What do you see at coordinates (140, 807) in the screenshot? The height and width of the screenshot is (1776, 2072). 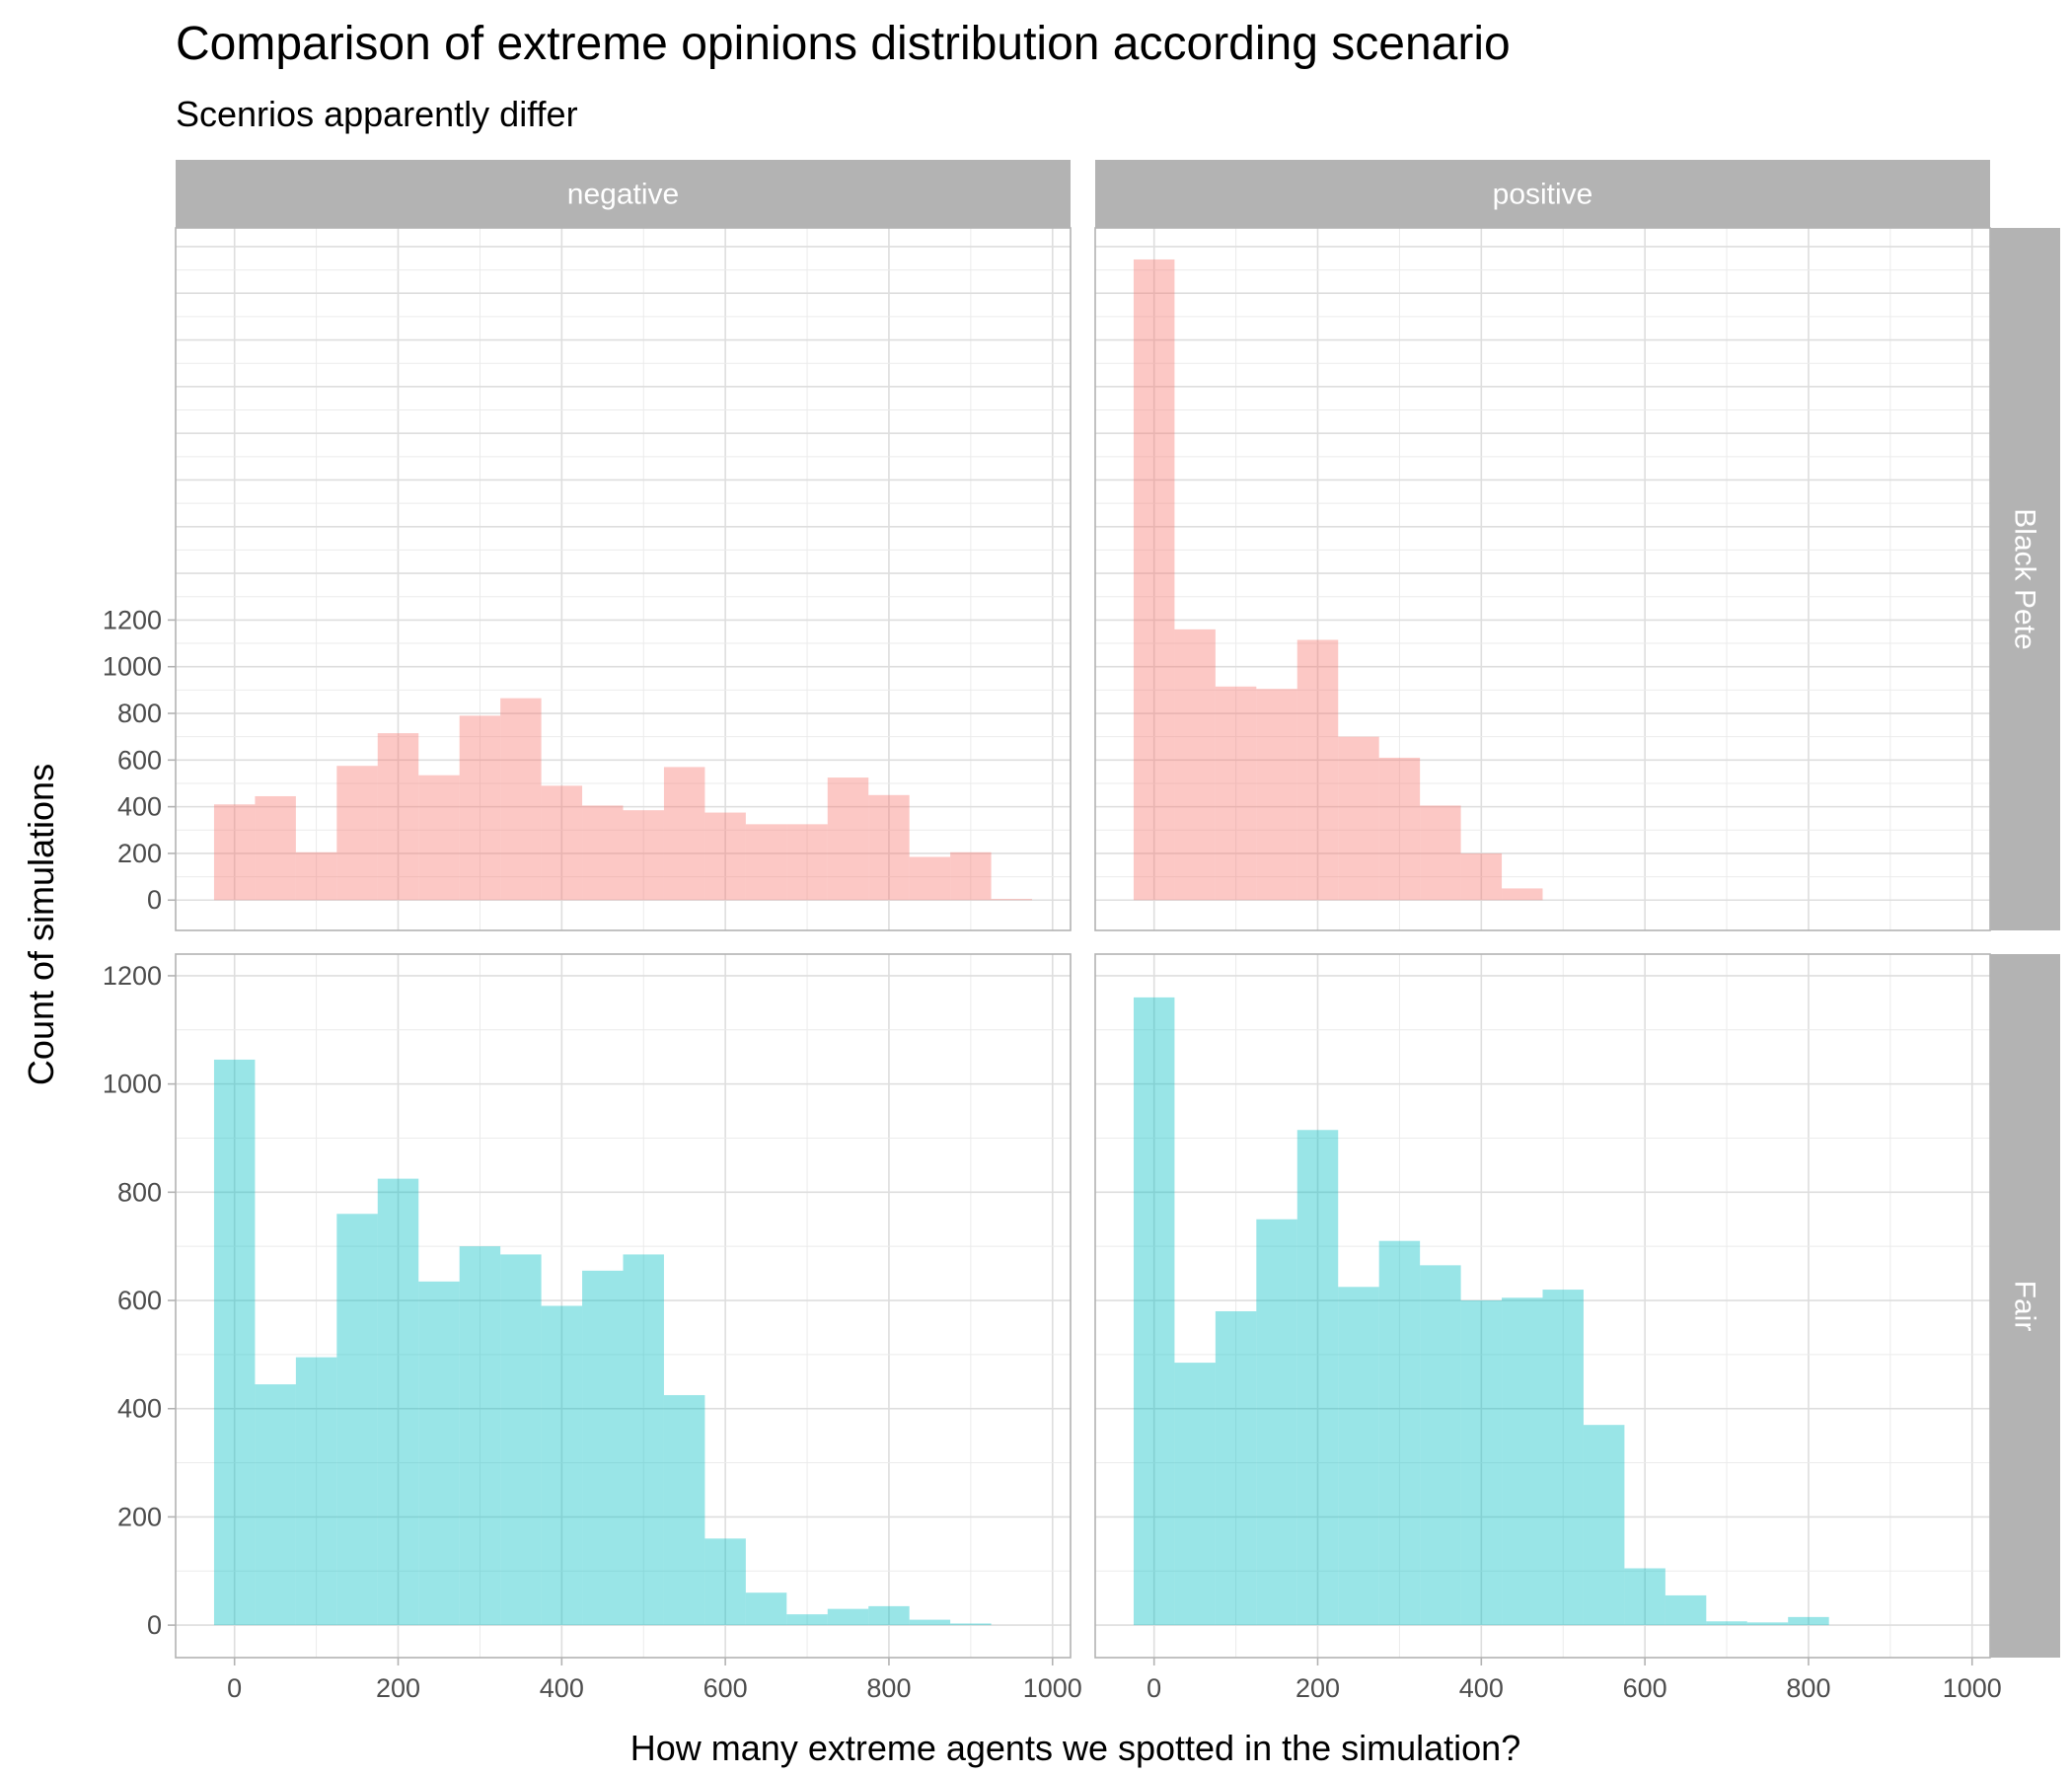 I see `y-tick-label: 400` at bounding box center [140, 807].